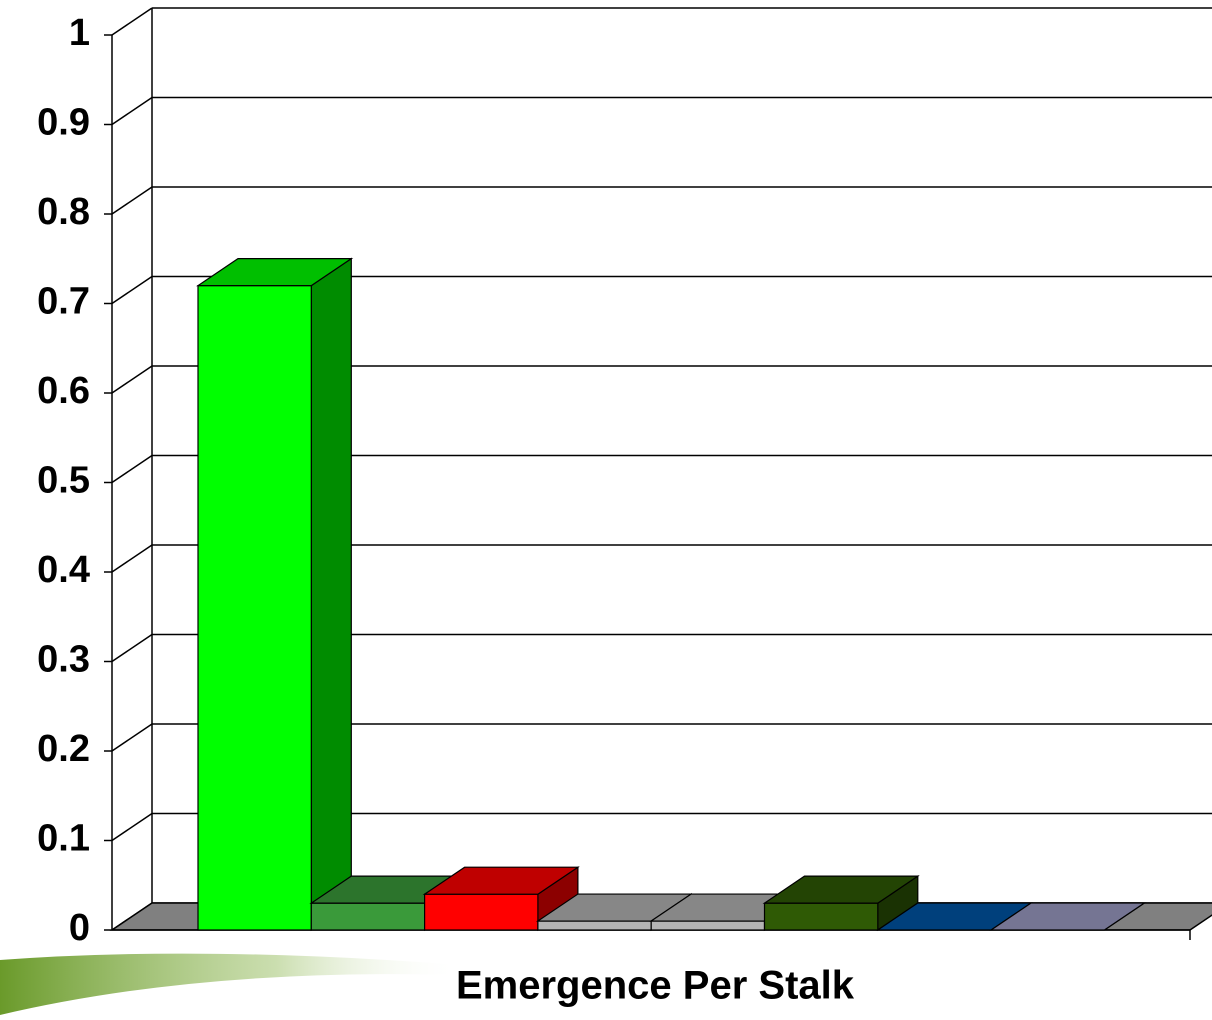  What do you see at coordinates (331, 594) in the screenshot?
I see `bar-side` at bounding box center [331, 594].